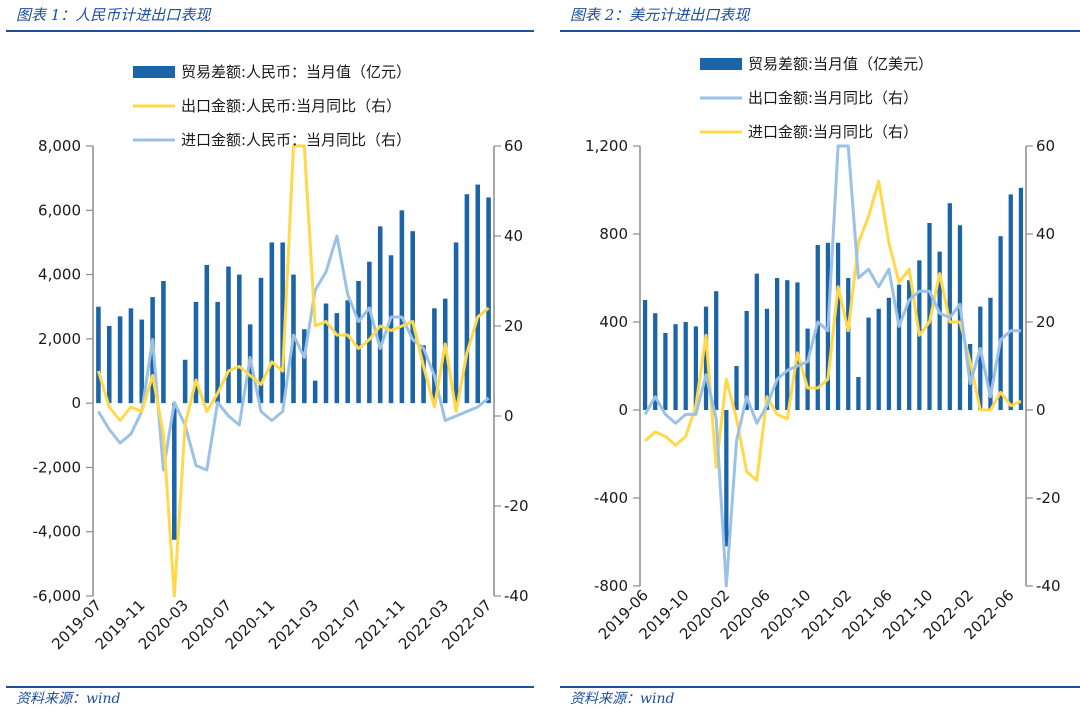 The width and height of the screenshot is (1080, 708). Describe the element at coordinates (59, 275) in the screenshot. I see `left-tick-label: 4,000` at that location.